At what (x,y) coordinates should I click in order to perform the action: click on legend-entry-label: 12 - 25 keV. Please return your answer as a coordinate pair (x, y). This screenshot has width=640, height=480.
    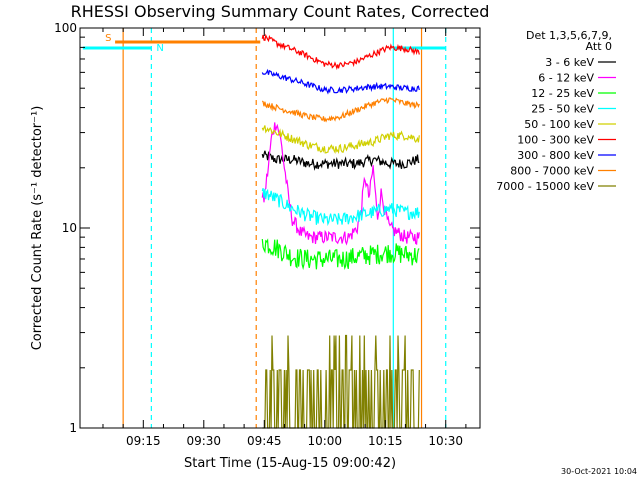
    Looking at the image, I should click on (562, 93).